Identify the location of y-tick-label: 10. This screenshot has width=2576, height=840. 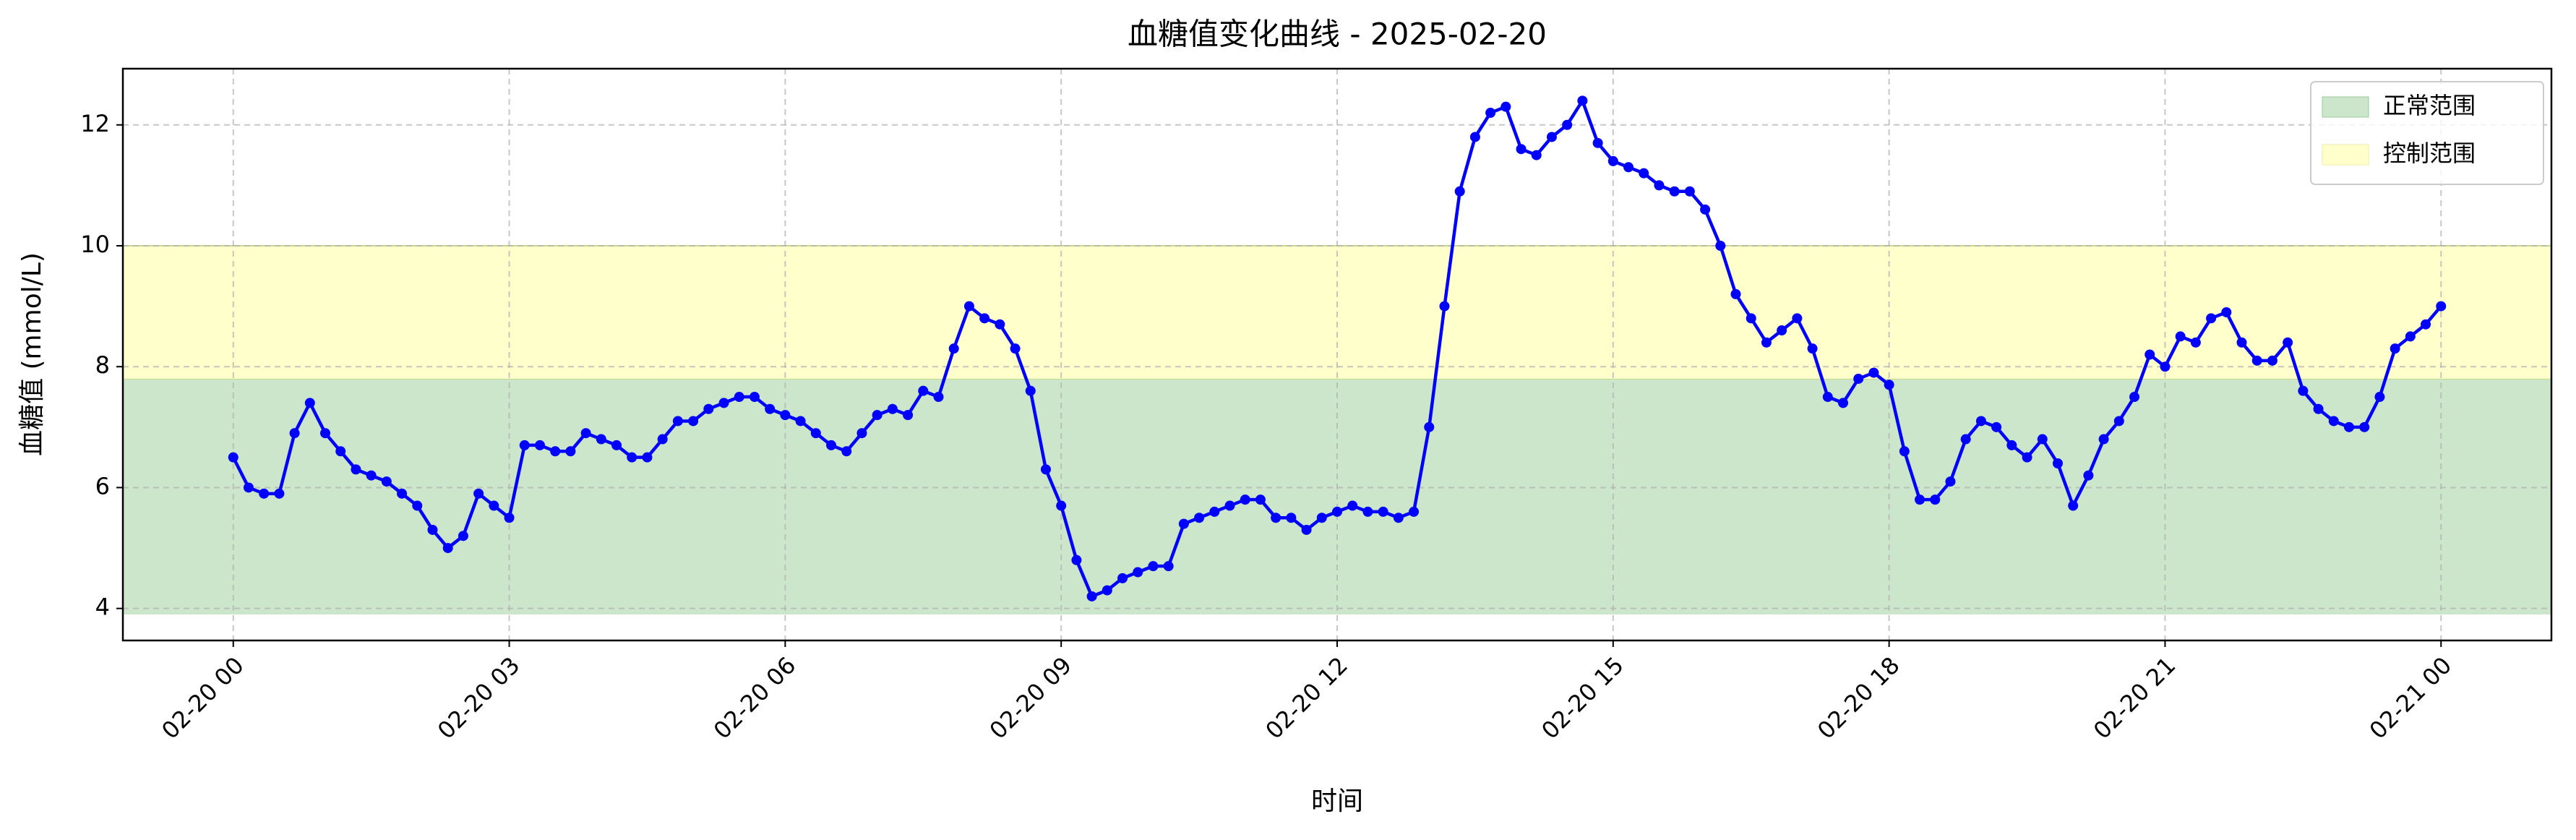
(95, 244).